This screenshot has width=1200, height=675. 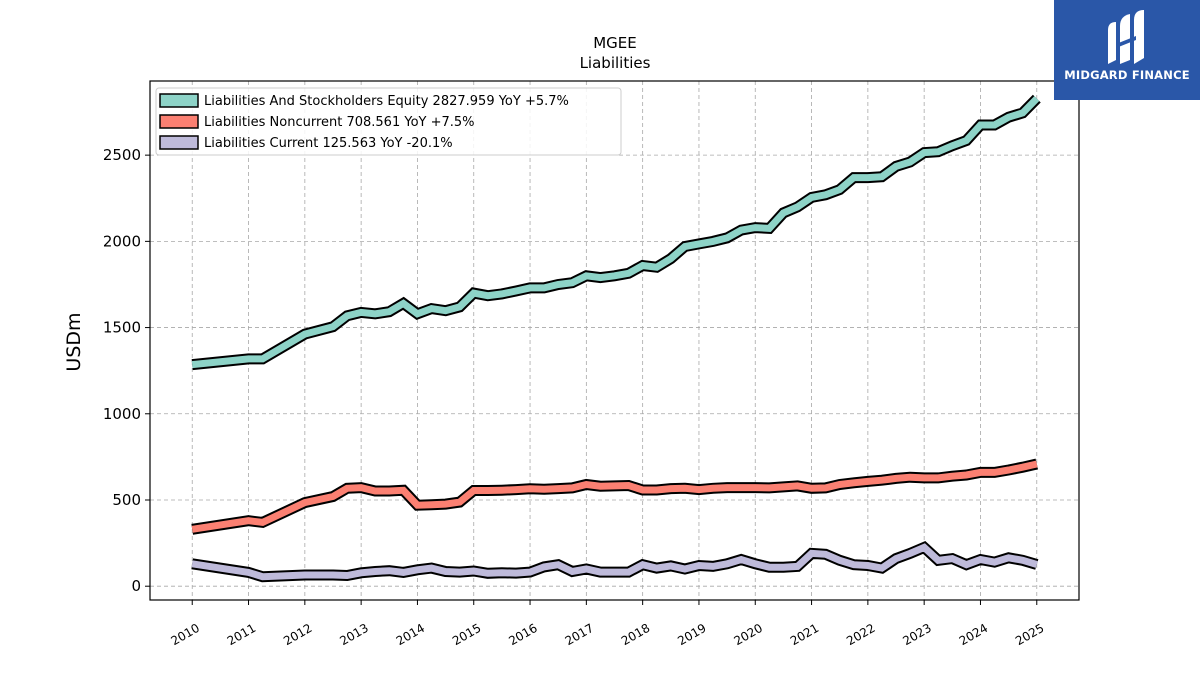 I want to click on x-tick-label: 2020, so click(x=748, y=634).